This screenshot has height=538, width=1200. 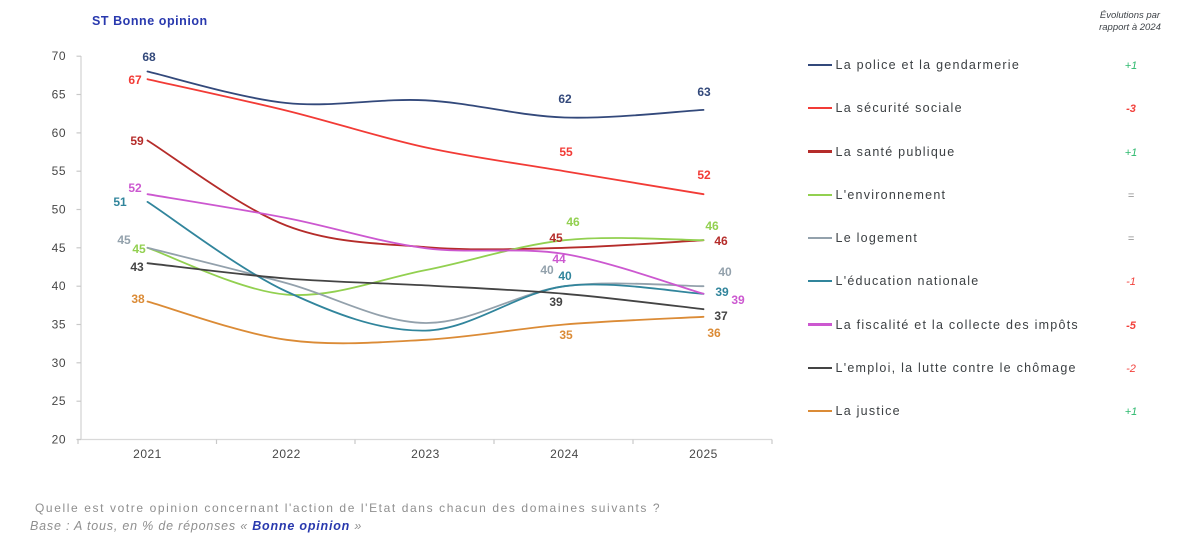 What do you see at coordinates (137, 267) in the screenshot?
I see `svg-text: 43` at bounding box center [137, 267].